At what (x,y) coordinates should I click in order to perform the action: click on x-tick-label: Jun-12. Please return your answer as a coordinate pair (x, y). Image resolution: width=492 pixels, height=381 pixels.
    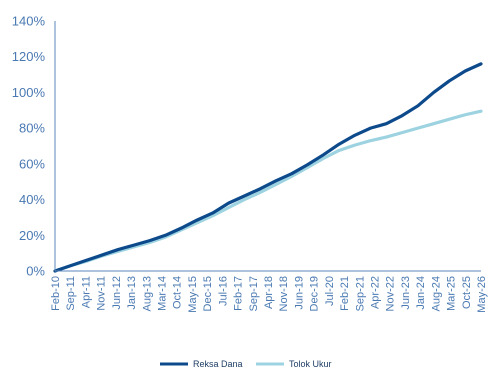
    Looking at the image, I should click on (117, 293).